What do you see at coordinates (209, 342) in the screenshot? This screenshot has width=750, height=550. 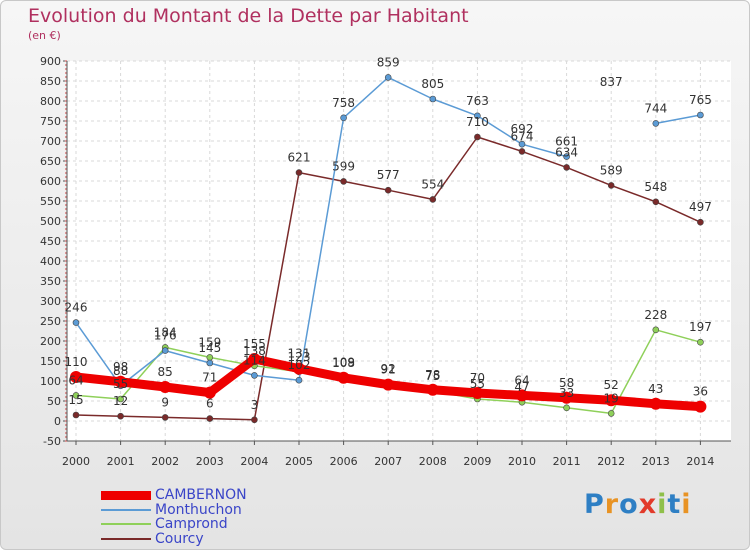 I see `data-label-campt: 159` at bounding box center [209, 342].